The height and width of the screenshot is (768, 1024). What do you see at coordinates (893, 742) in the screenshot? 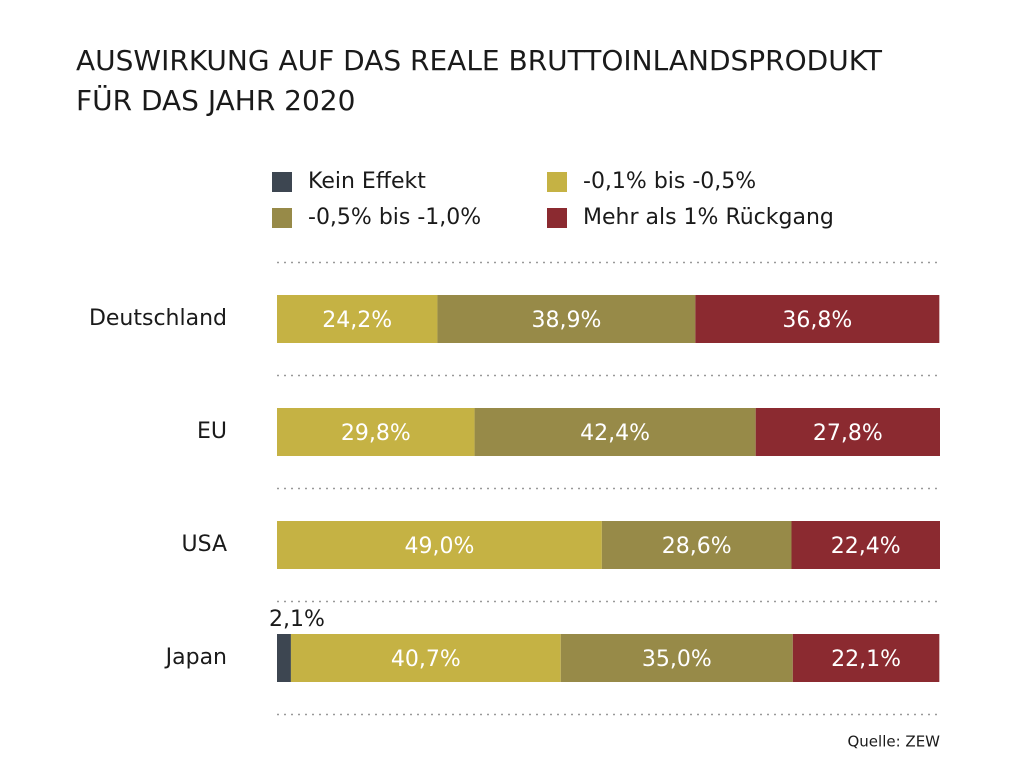
I see `source: Quelle: ZEW` at bounding box center [893, 742].